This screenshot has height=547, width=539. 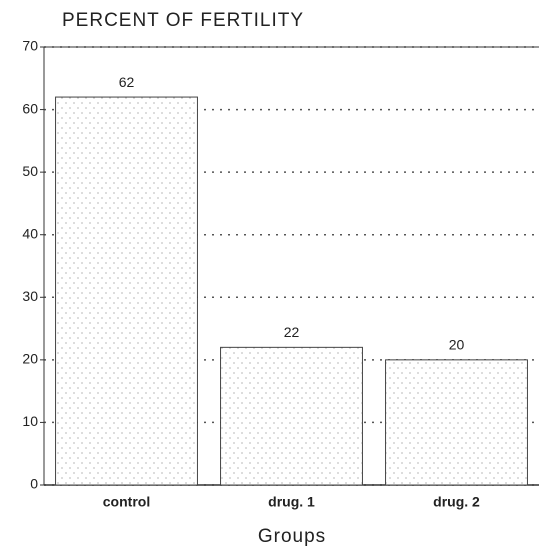 What do you see at coordinates (30, 296) in the screenshot?
I see `y-tick-label: 30` at bounding box center [30, 296].